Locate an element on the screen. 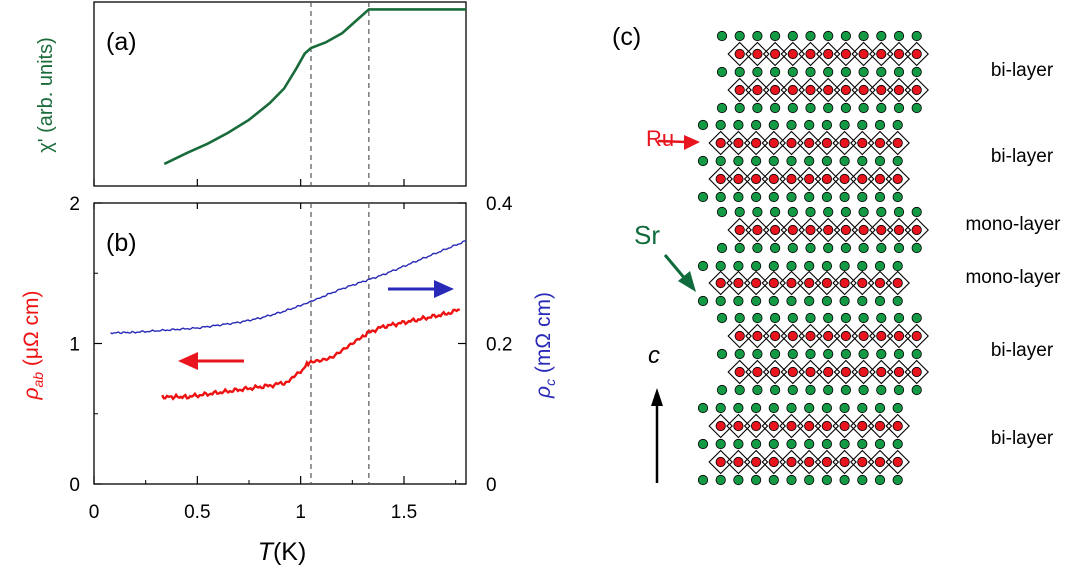 The width and height of the screenshot is (1090, 572). right-ytick-label: 0.4 is located at coordinates (499, 204).